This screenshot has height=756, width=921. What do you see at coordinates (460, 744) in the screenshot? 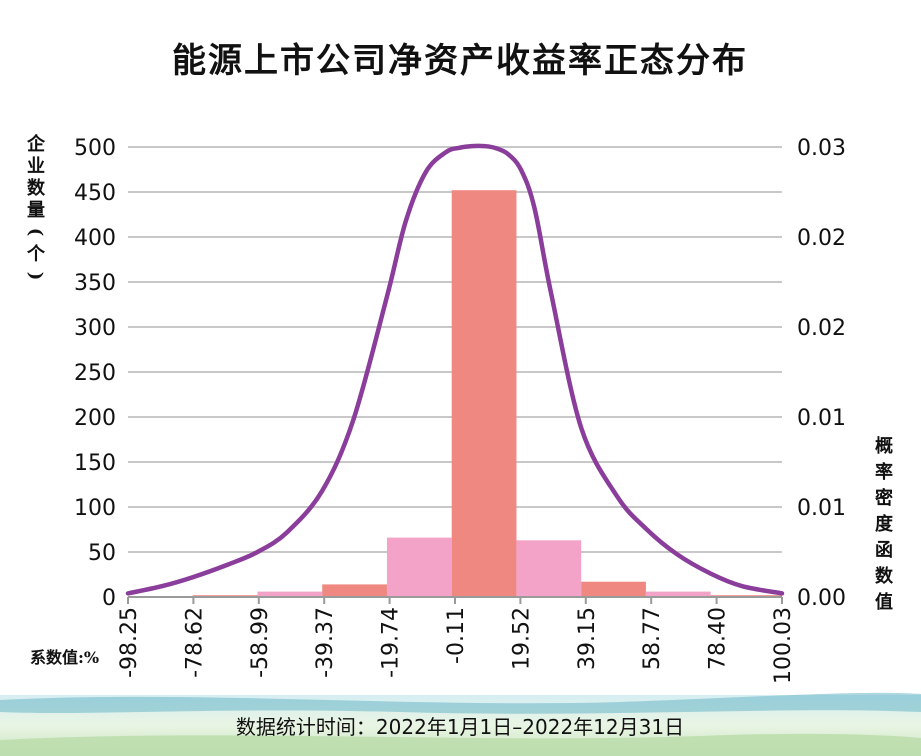
I see `footer-hill-decoration` at bounding box center [460, 744].